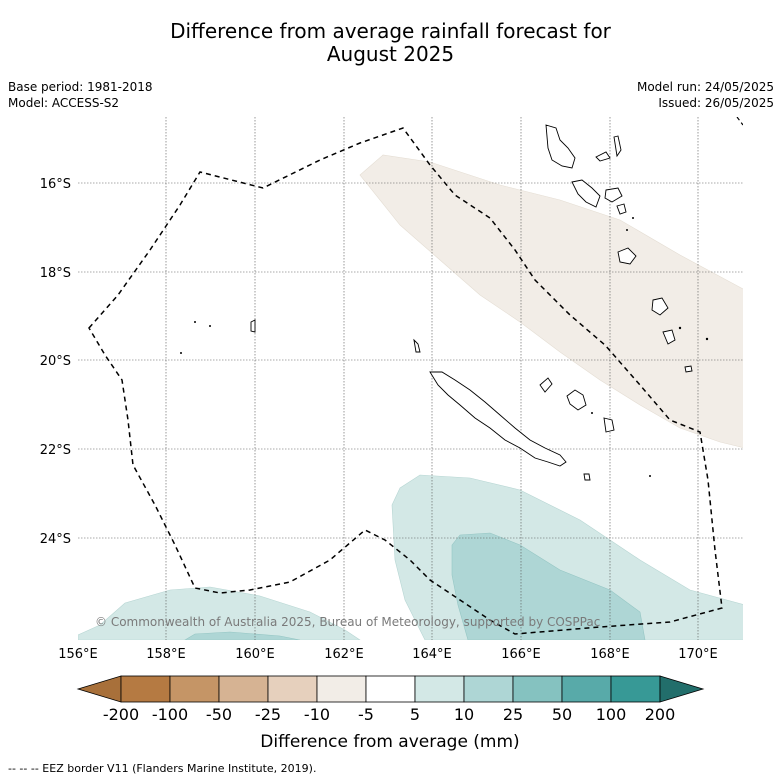 This screenshot has width=781, height=781. Describe the element at coordinates (432, 654) in the screenshot. I see `lon-tick-164E: 164°E` at that location.